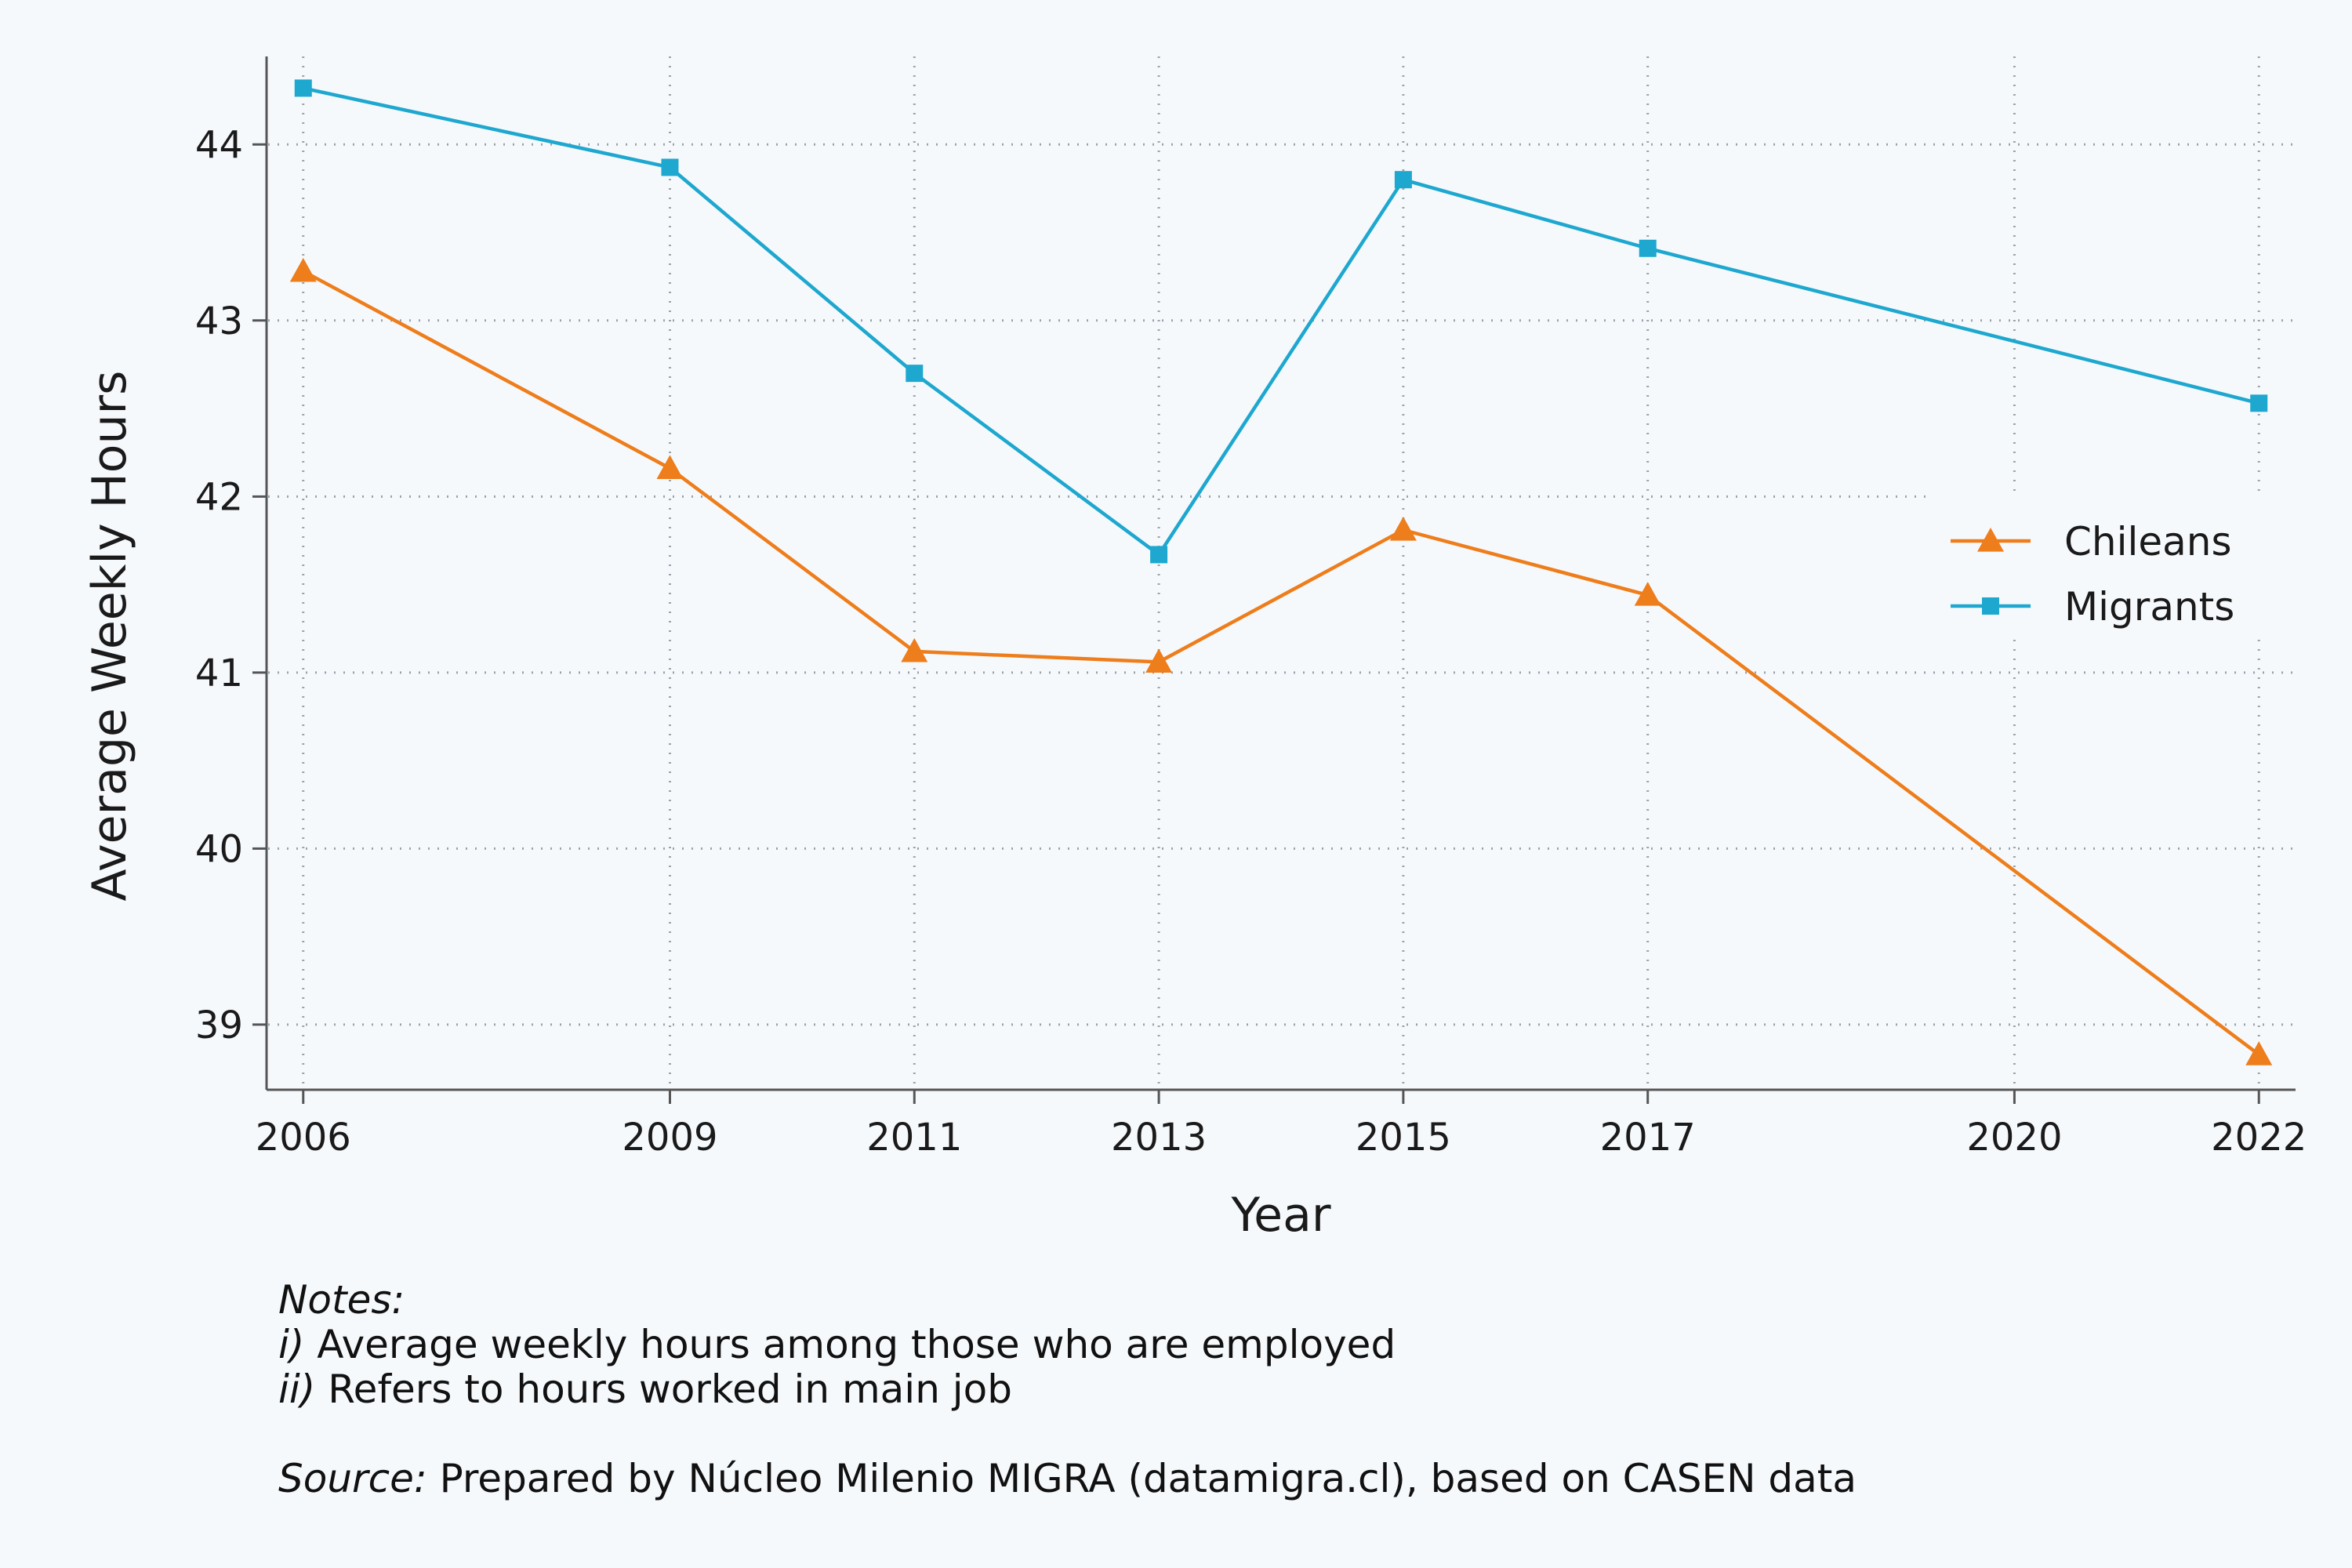 Image resolution: width=2352 pixels, height=1568 pixels. What do you see at coordinates (219, 849) in the screenshot?
I see `y-tick-label: 40` at bounding box center [219, 849].